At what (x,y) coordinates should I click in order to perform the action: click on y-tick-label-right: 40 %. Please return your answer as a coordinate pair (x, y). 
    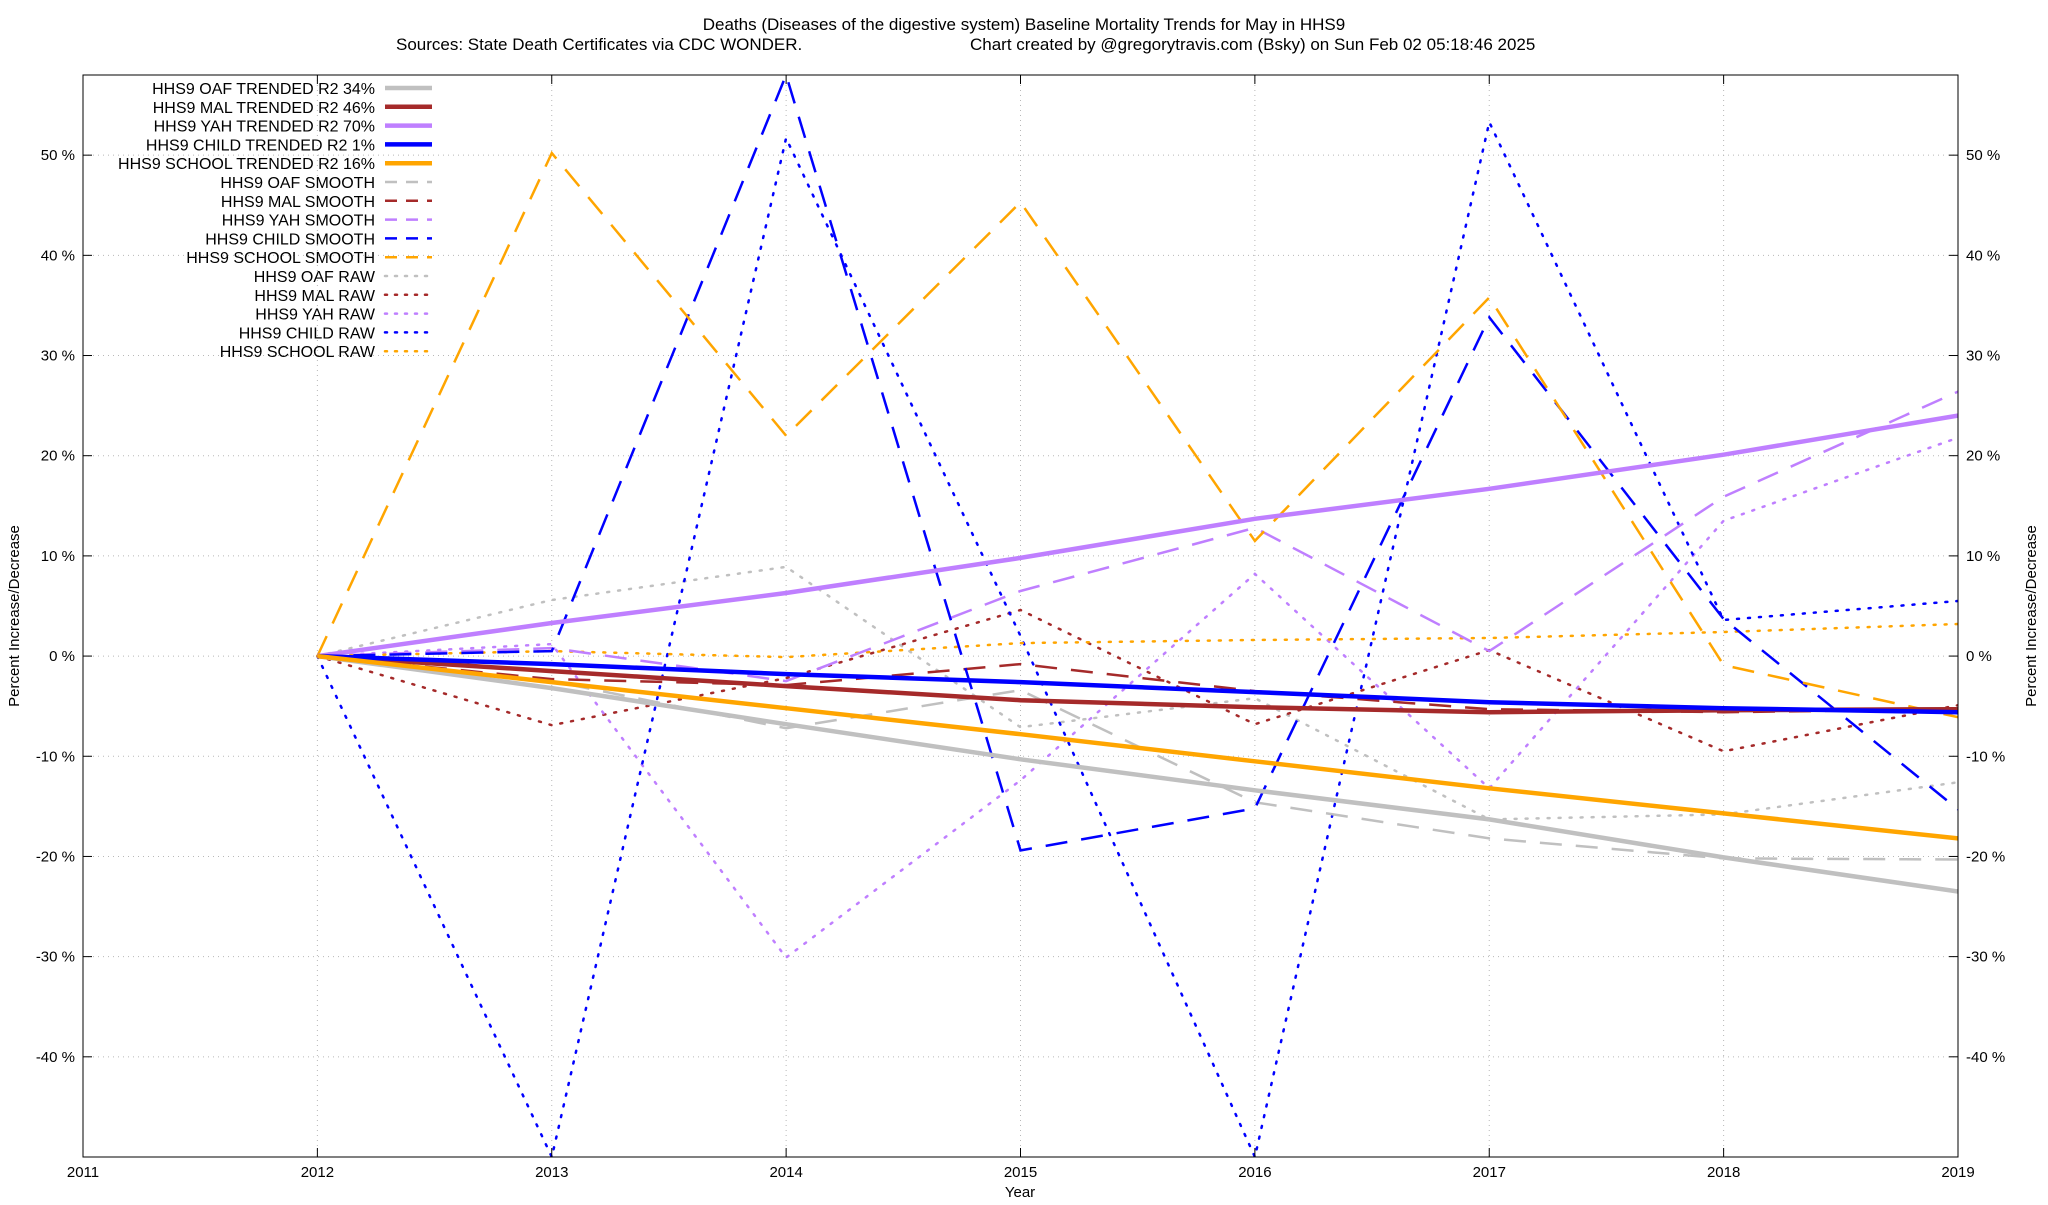
    Looking at the image, I should click on (1983, 255).